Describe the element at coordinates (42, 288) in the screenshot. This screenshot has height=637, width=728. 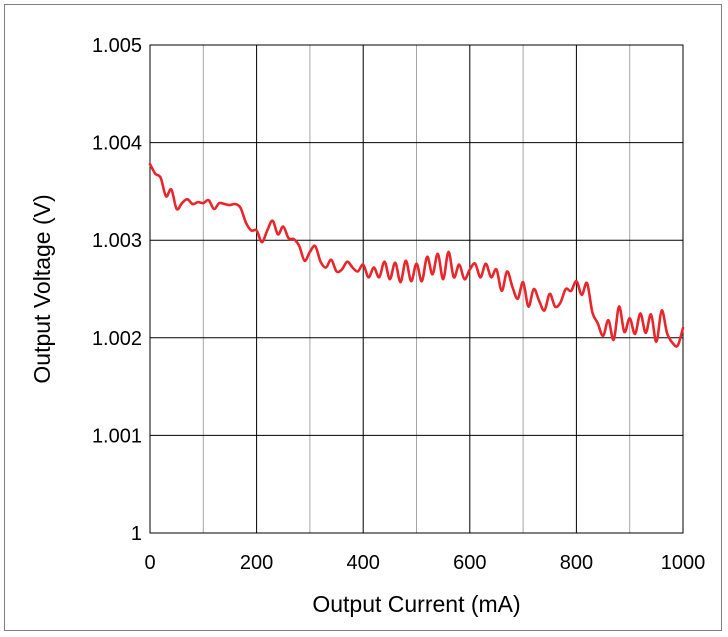
I see `y-axis-title: Output Voltage (V)` at that location.